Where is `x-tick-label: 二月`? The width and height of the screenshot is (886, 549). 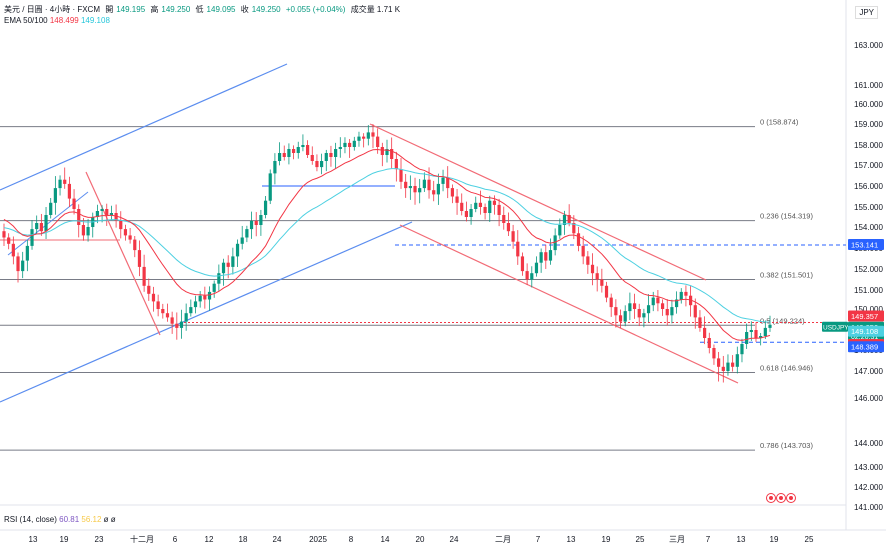 x-tick-label: 二月 is located at coordinates (503, 539).